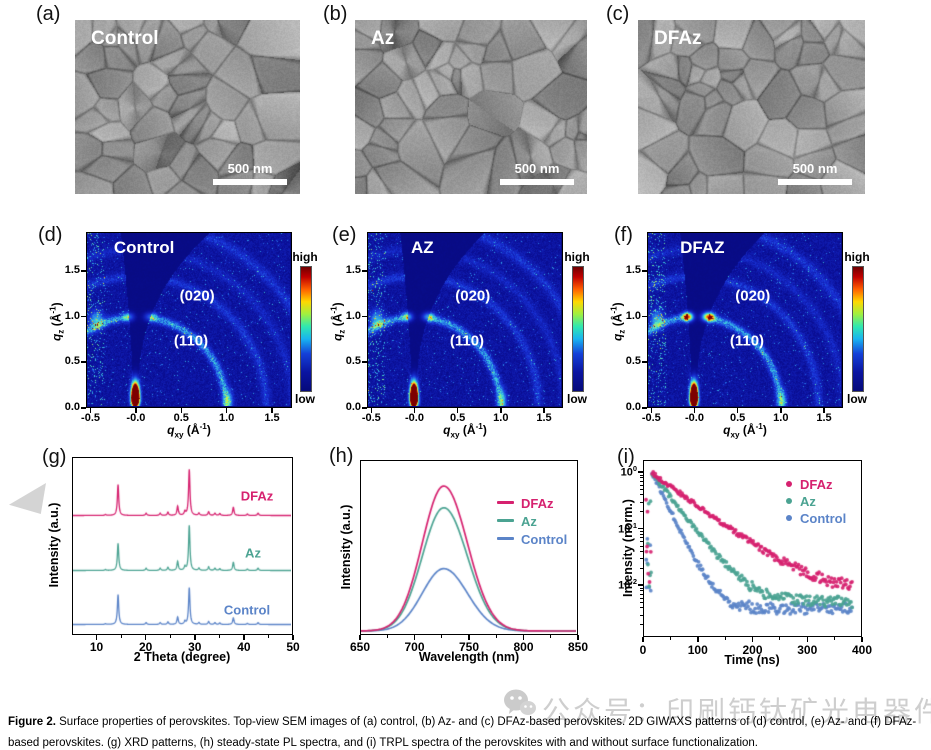 This screenshot has height=750, width=931. What do you see at coordinates (815, 182) in the screenshot?
I see `scale-bar` at bounding box center [815, 182].